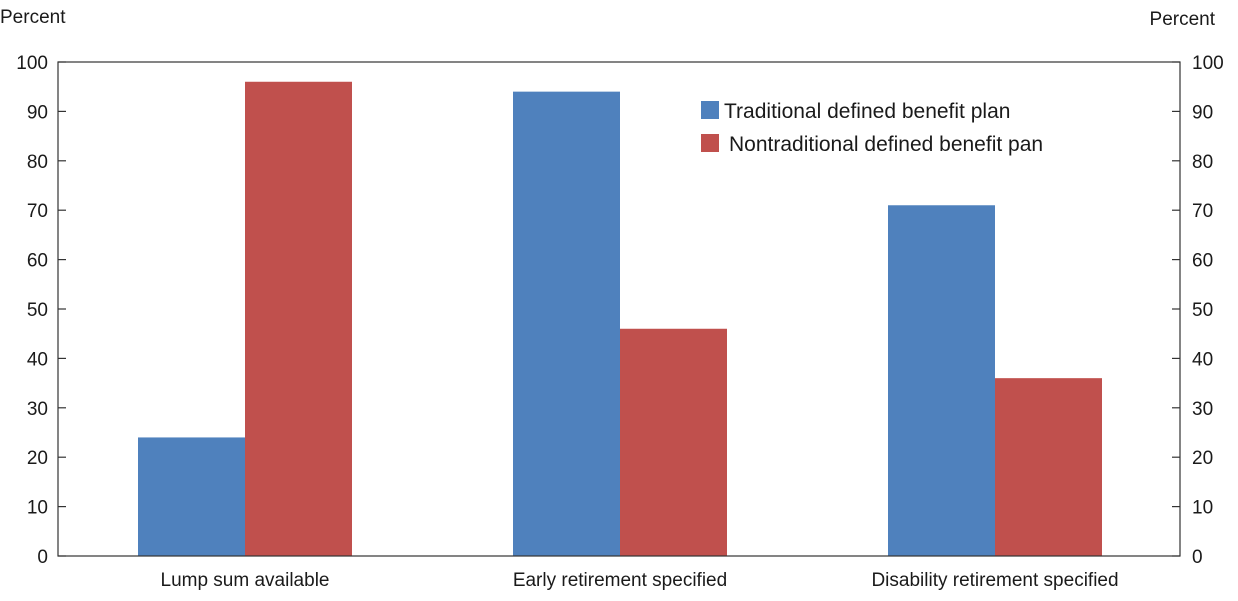 Image resolution: width=1238 pixels, height=601 pixels. I want to click on y-tick-label-left: 10, so click(37, 508).